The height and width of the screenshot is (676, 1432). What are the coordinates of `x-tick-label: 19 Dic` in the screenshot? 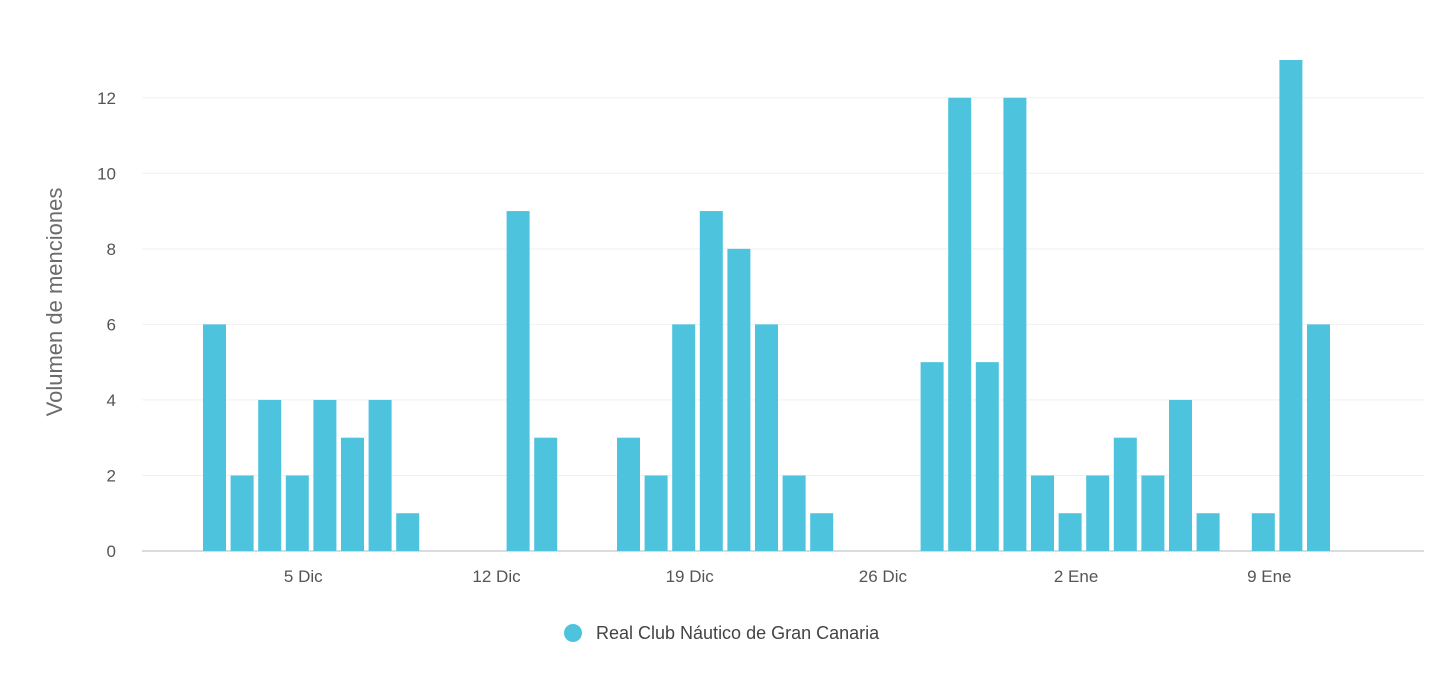 It's located at (690, 576).